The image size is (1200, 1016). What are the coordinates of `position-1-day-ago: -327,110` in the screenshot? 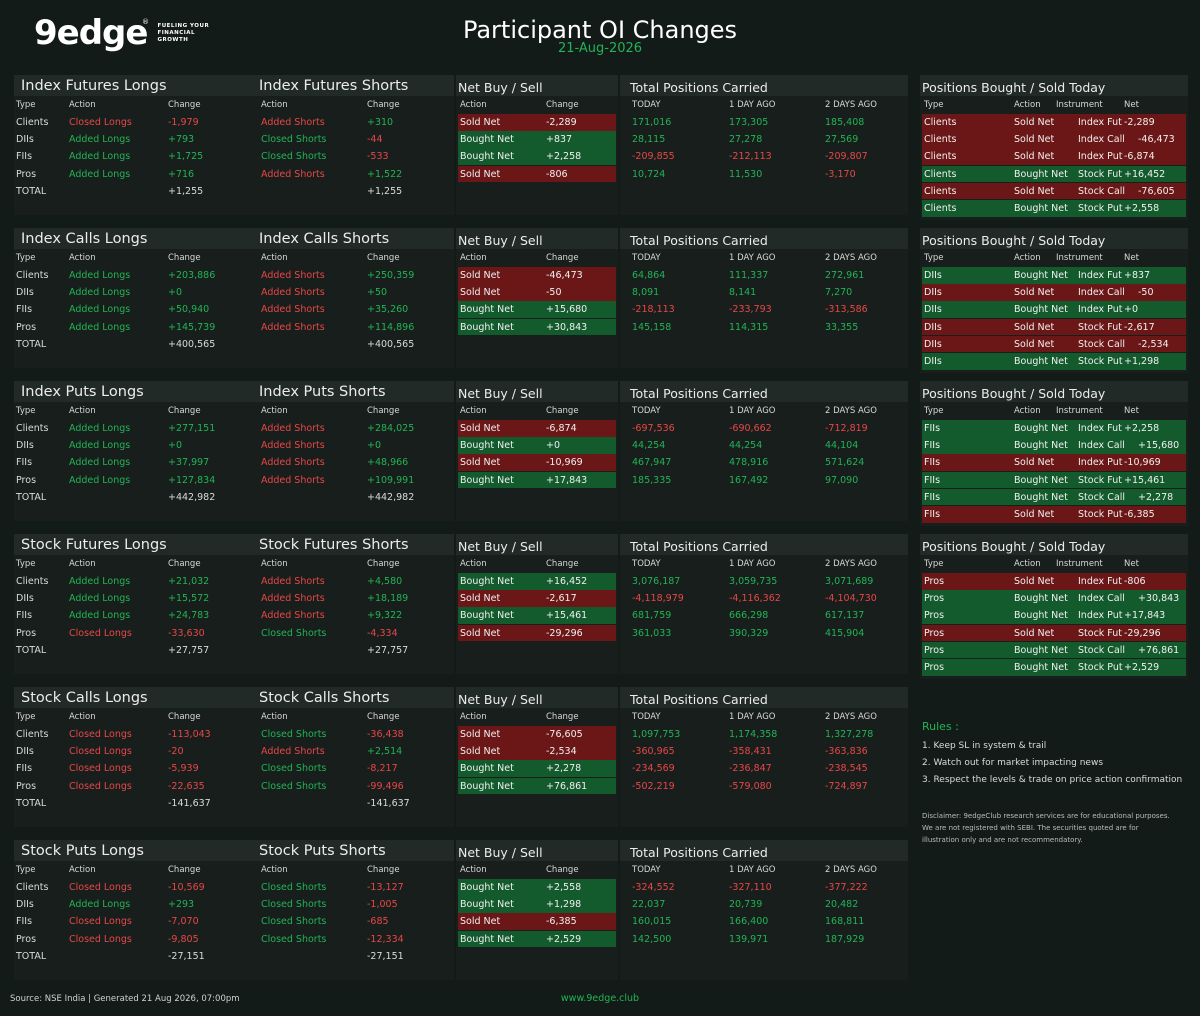 It's located at (750, 887).